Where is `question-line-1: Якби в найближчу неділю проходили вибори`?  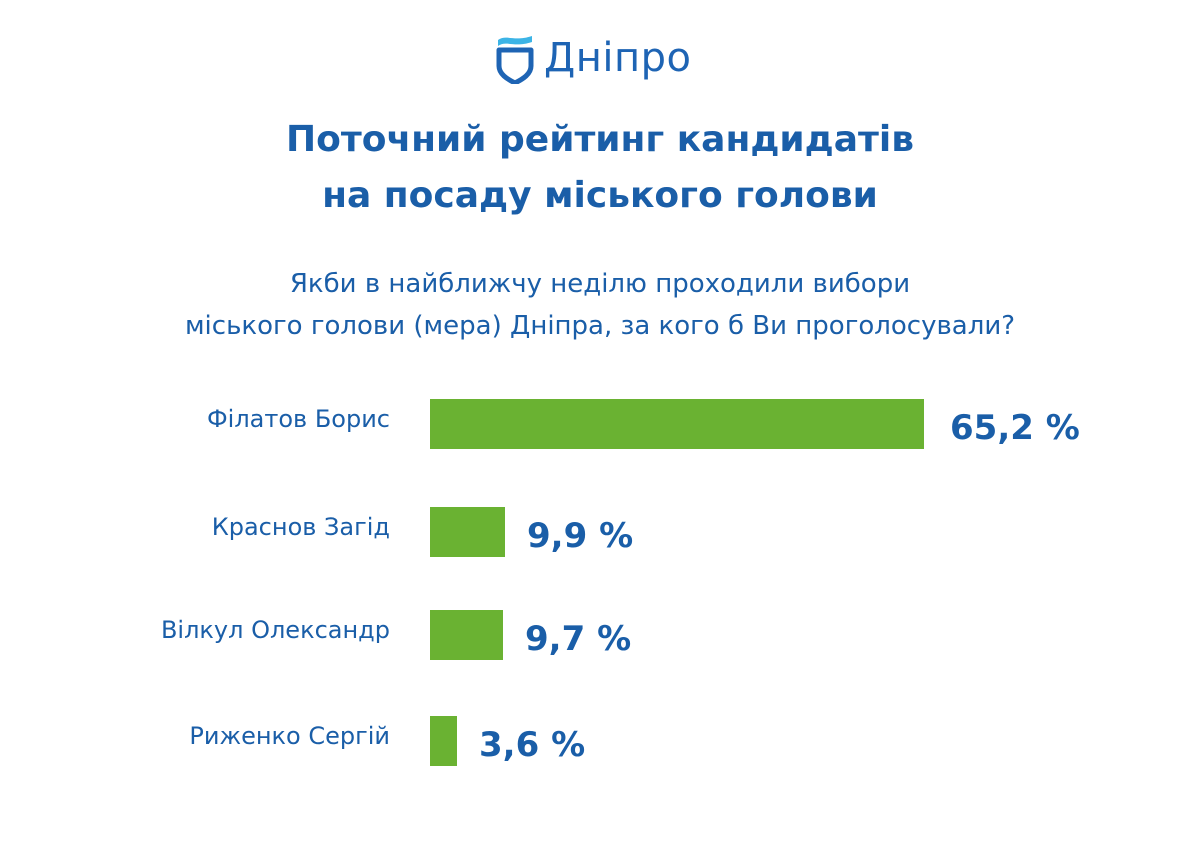 question-line-1: Якби в найближчу неділю проходили вибори is located at coordinates (600, 284).